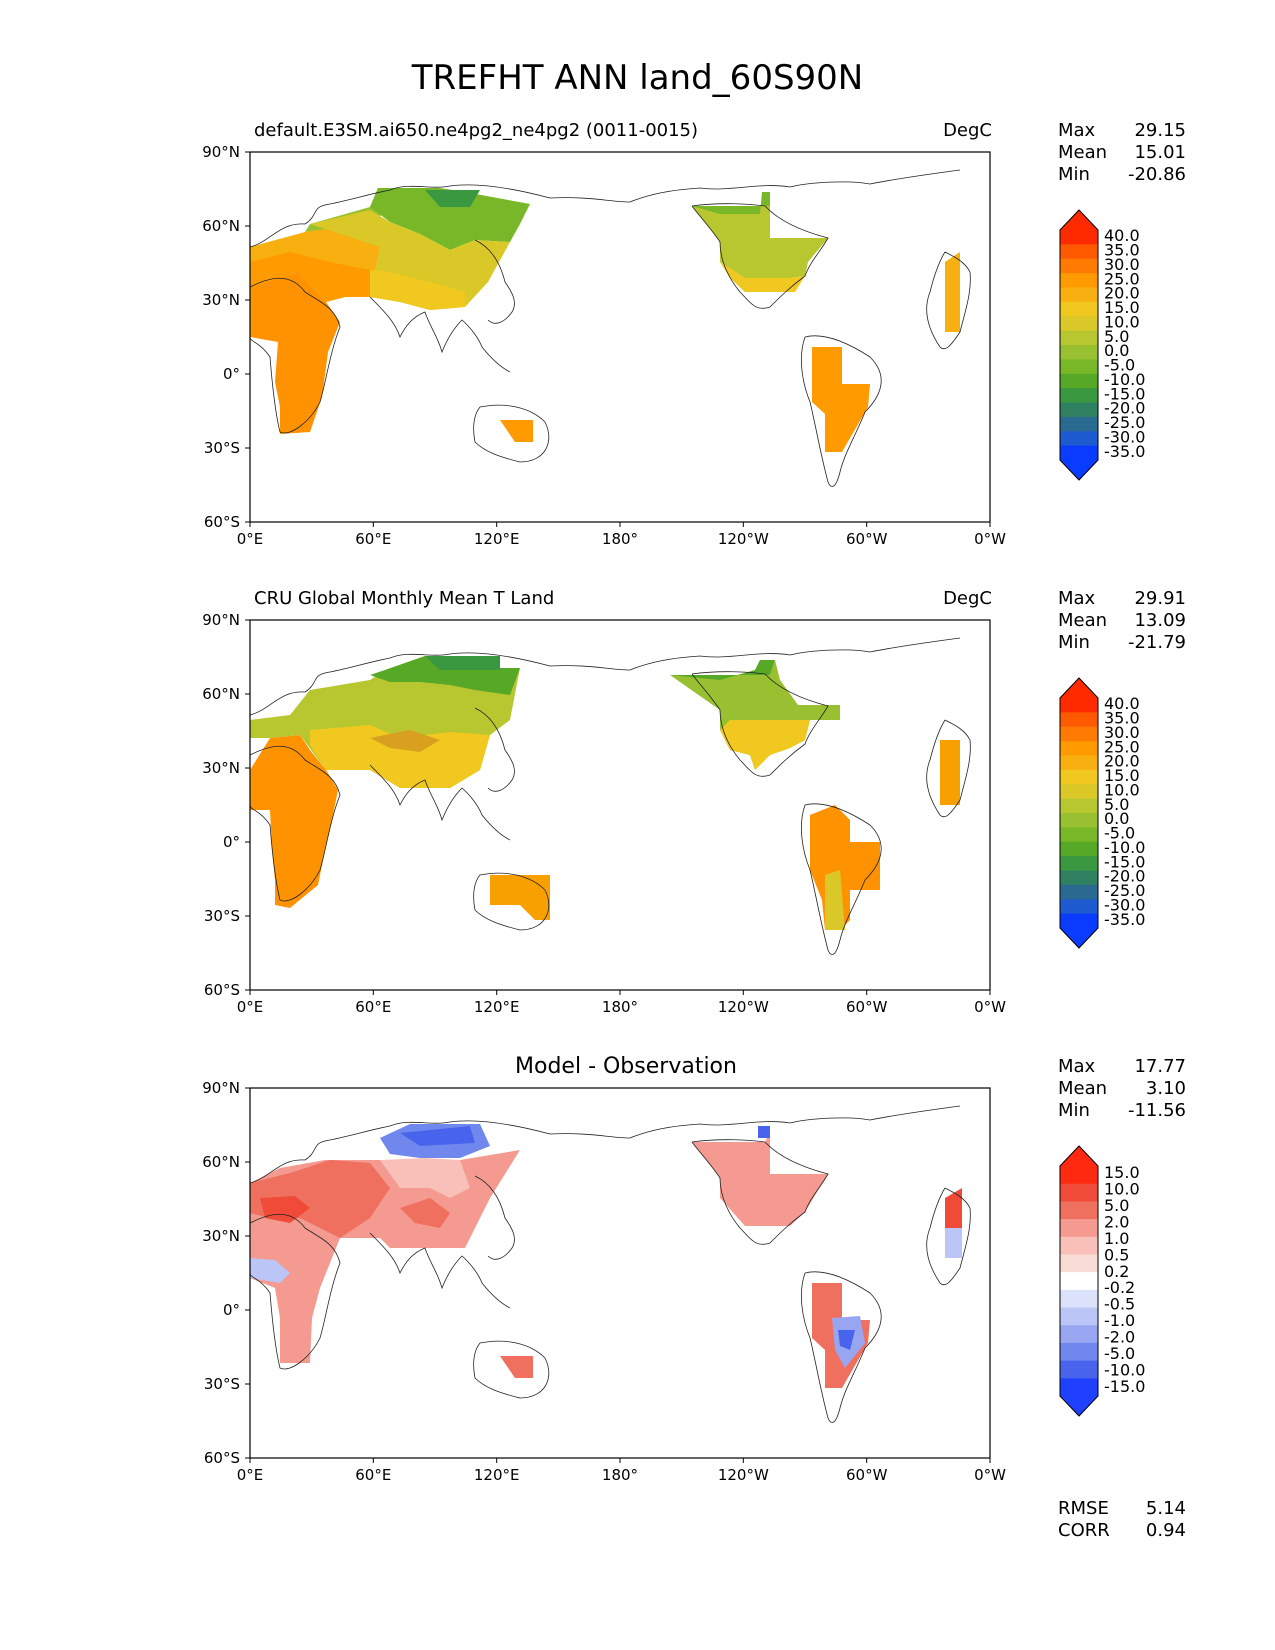 The height and width of the screenshot is (1650, 1275). What do you see at coordinates (1083, 1088) in the screenshot?
I see `stat-label: Mean` at bounding box center [1083, 1088].